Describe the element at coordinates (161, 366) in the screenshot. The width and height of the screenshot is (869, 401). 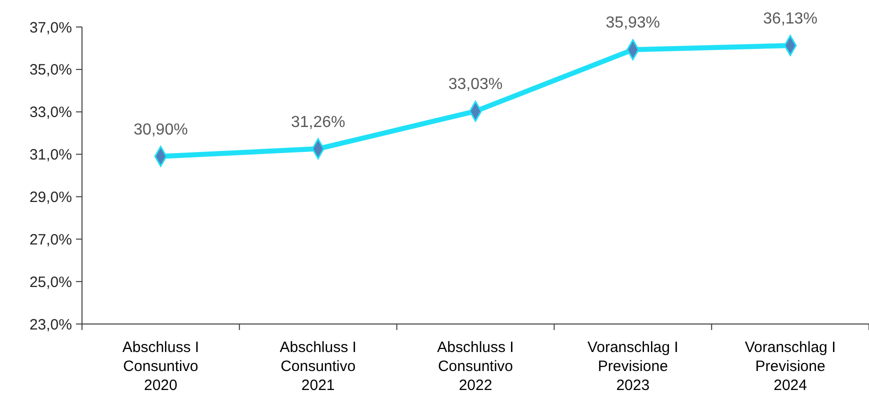
I see `x-tick-label: Abschluss I Consuntivo 2020` at that location.